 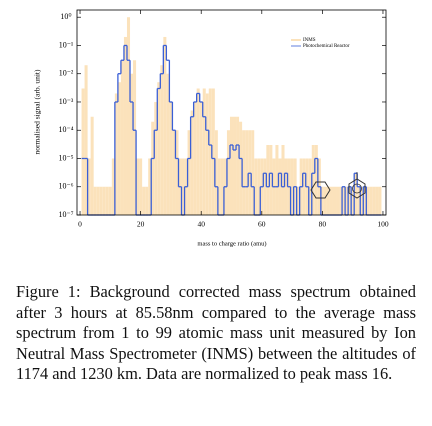 What do you see at coordinates (65, 157) in the screenshot?
I see `y-tick-label: 10⁻⁵` at bounding box center [65, 157].